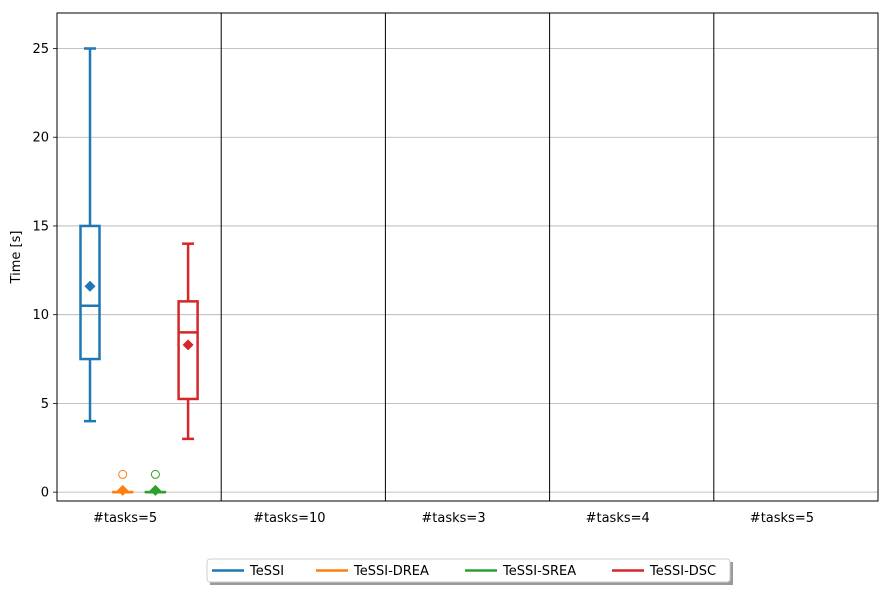 This screenshot has width=890, height=592. What do you see at coordinates (539, 571) in the screenshot?
I see `legend-label: TeSSI-SREA` at bounding box center [539, 571].